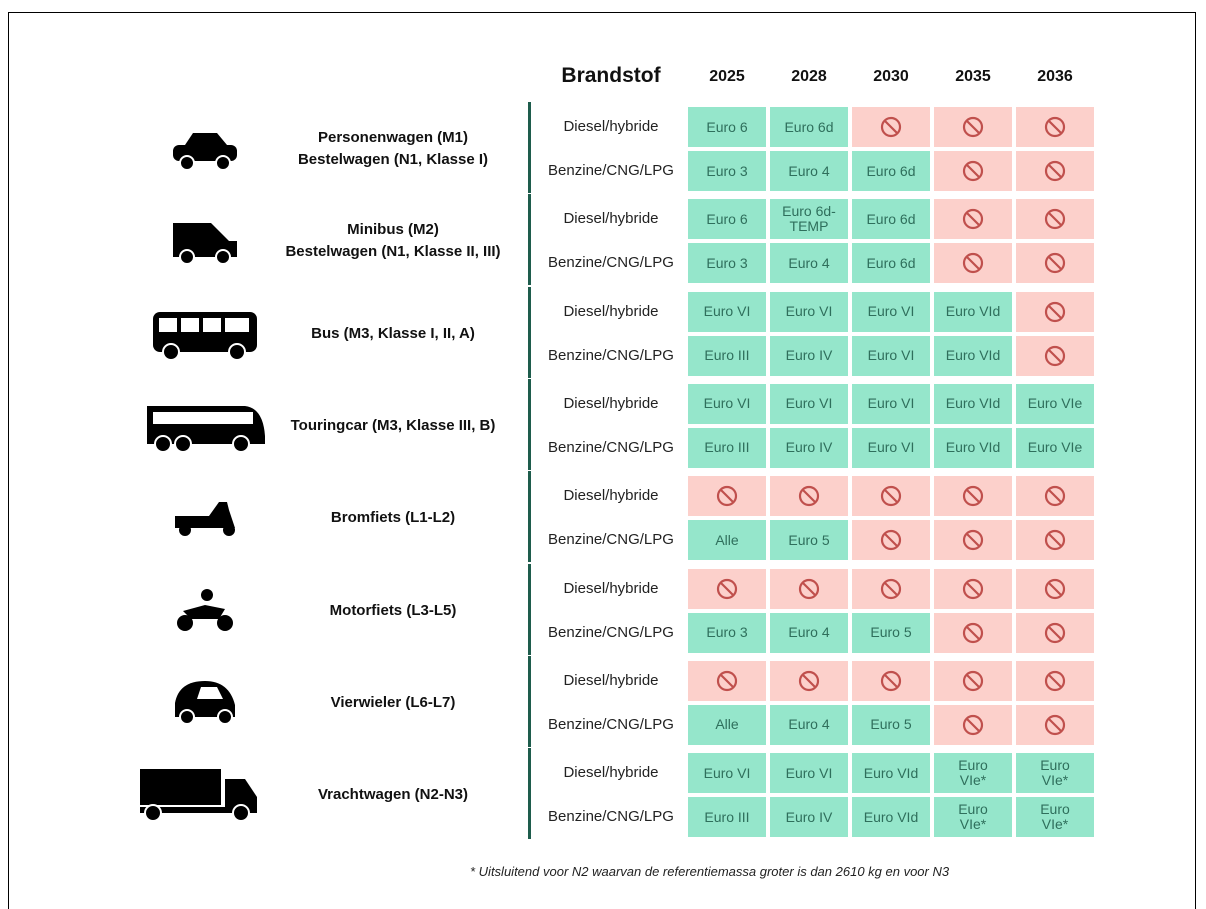 The image size is (1206, 909). I want to click on year-header: 2028, so click(809, 76).